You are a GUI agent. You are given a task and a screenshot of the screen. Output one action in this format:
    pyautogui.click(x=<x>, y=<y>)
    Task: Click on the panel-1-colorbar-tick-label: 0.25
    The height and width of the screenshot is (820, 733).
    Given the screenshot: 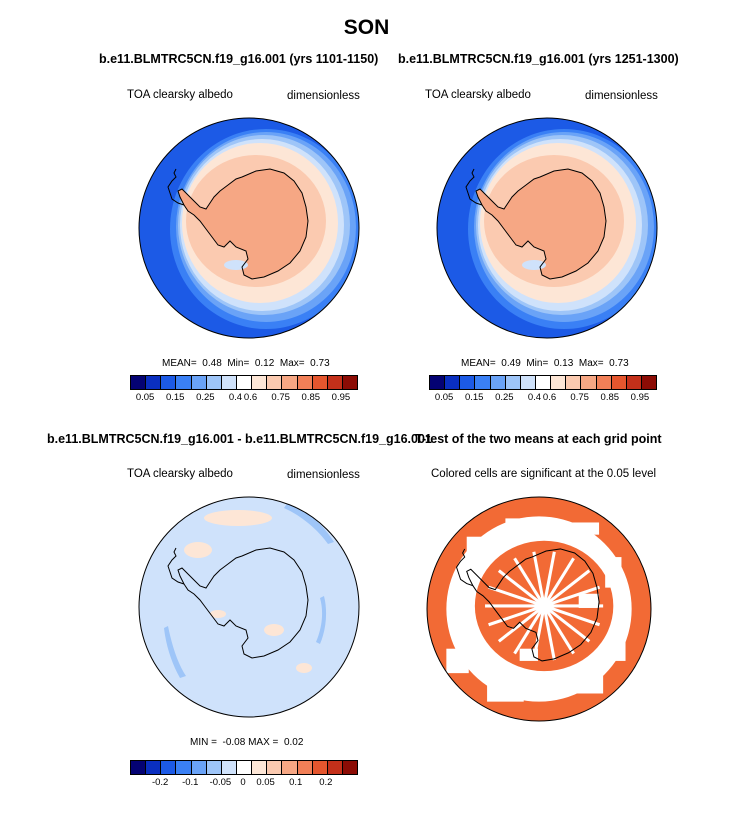 What is the action you would take?
    pyautogui.click(x=205, y=397)
    